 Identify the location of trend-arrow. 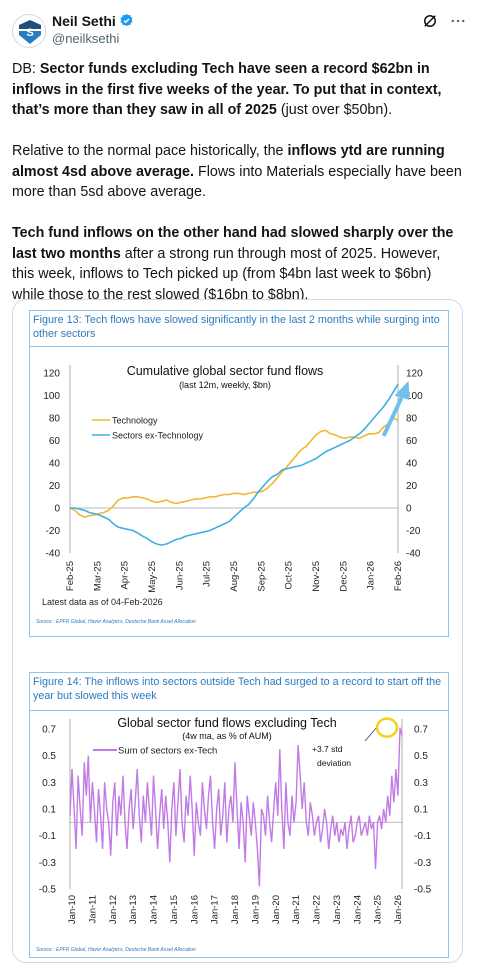
(392, 416).